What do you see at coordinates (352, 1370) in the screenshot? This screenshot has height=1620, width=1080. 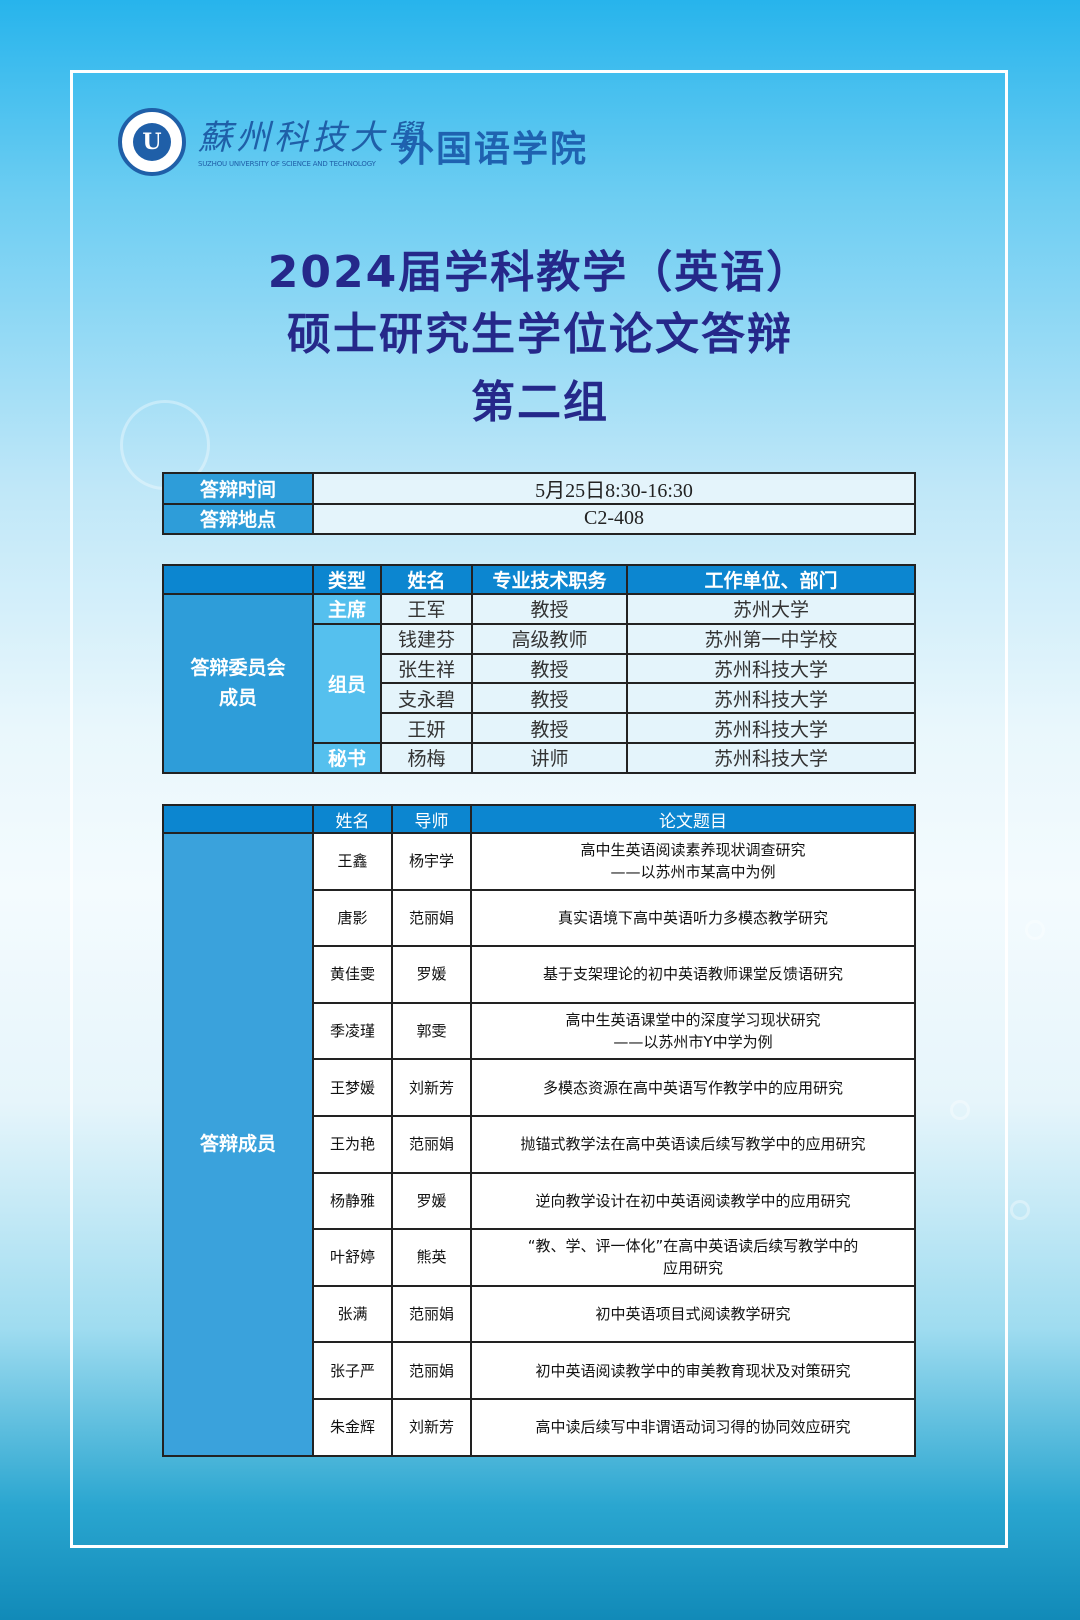 I see `student-name: 张子严` at bounding box center [352, 1370].